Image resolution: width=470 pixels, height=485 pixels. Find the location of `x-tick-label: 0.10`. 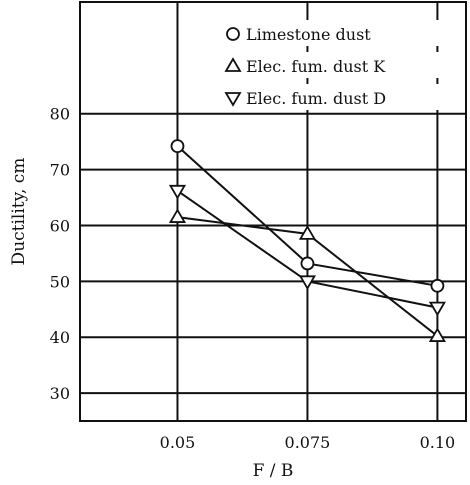

x-tick-label: 0.10 is located at coordinates (438, 442).